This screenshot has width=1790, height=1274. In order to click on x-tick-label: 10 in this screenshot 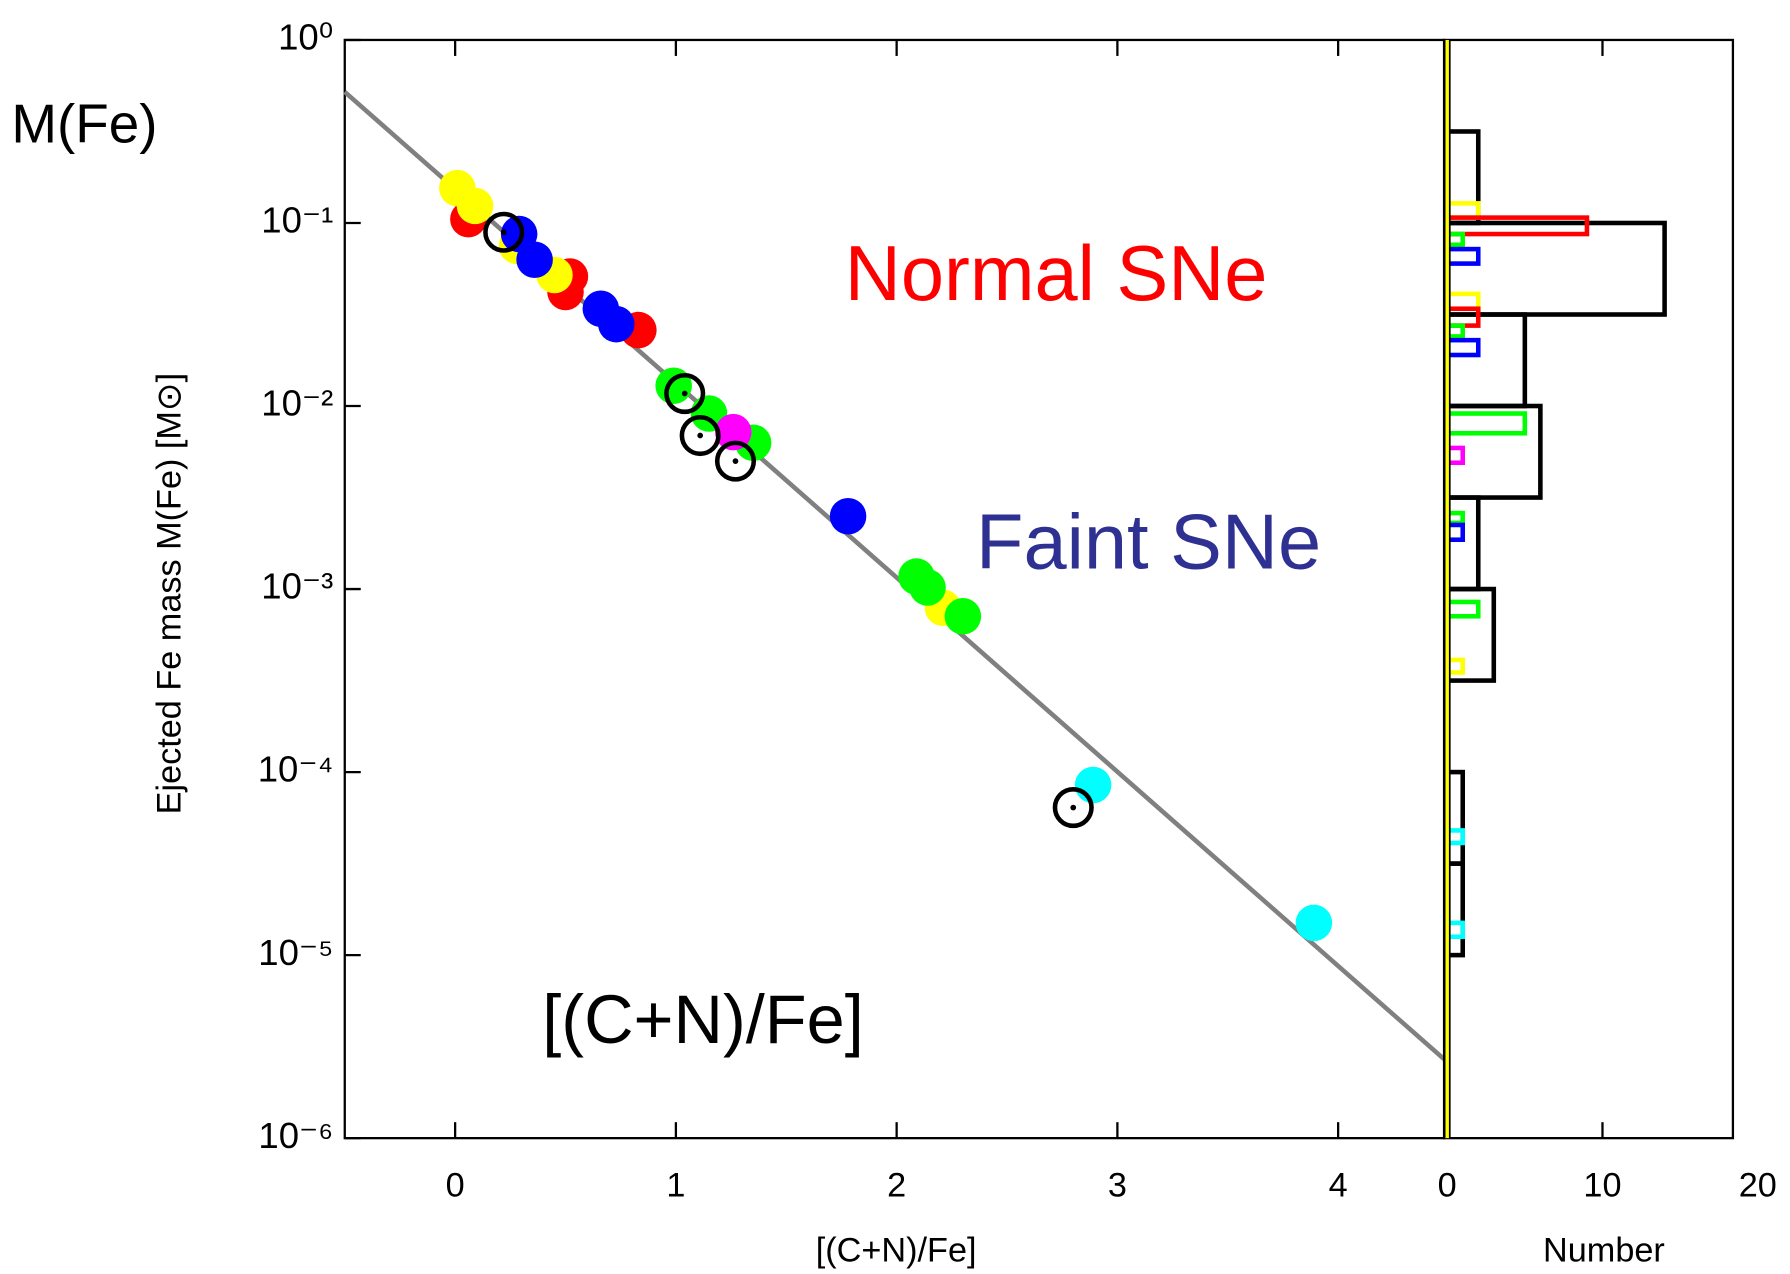, I will do `click(1602, 1185)`.